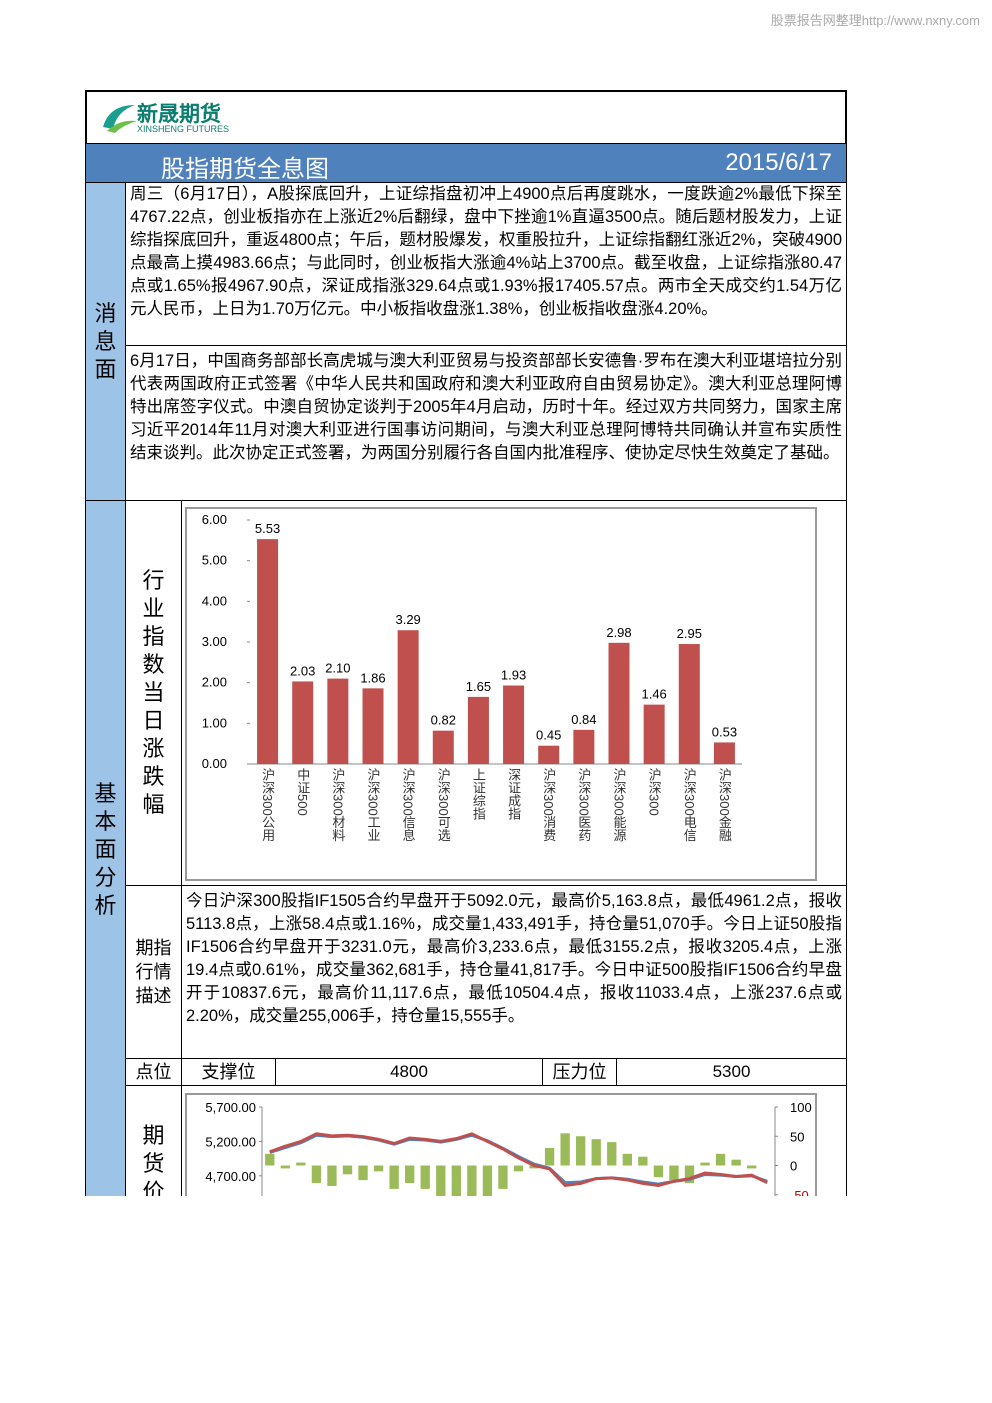 This screenshot has width=992, height=1403. Describe the element at coordinates (214, 641) in the screenshot. I see `y-tick-label: 3.00` at that location.